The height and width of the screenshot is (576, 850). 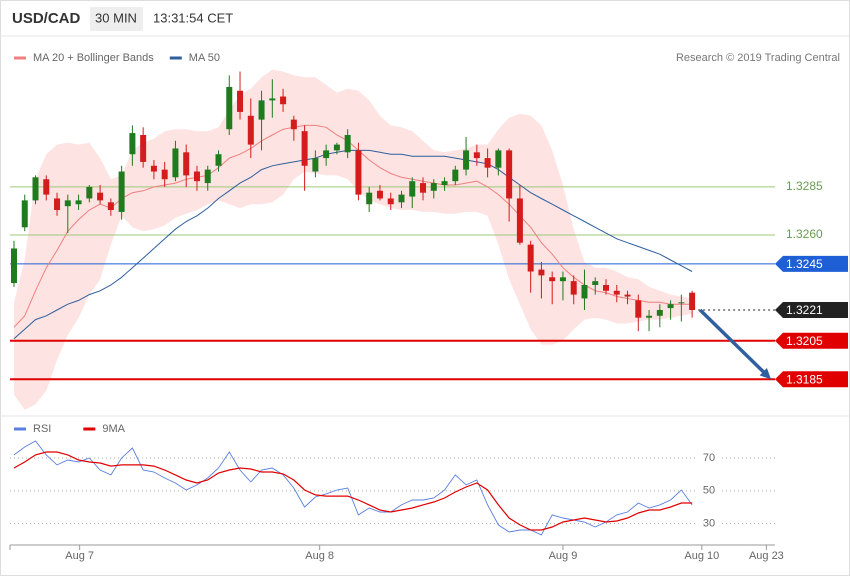 I want to click on level-label: 1.3205, so click(x=804, y=341).